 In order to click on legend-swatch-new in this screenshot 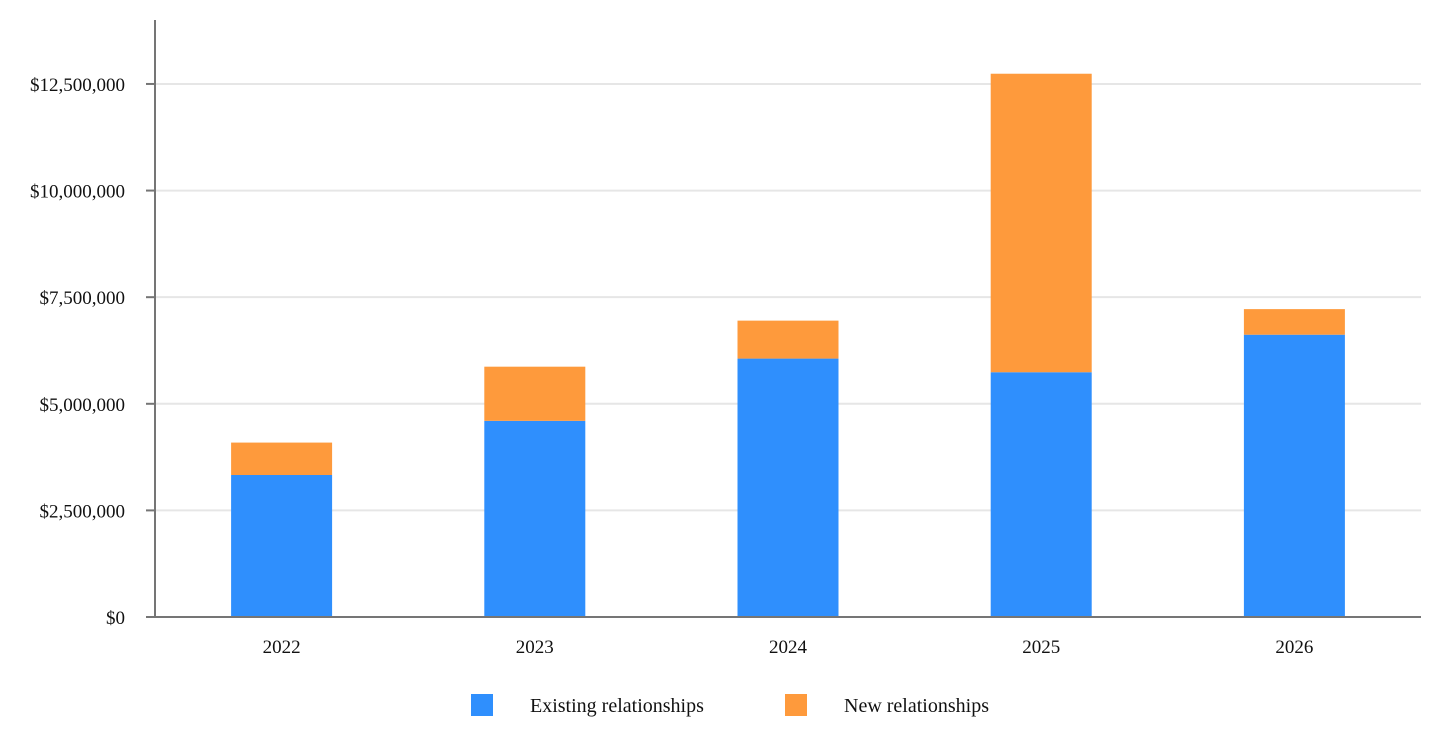, I will do `click(796, 705)`.